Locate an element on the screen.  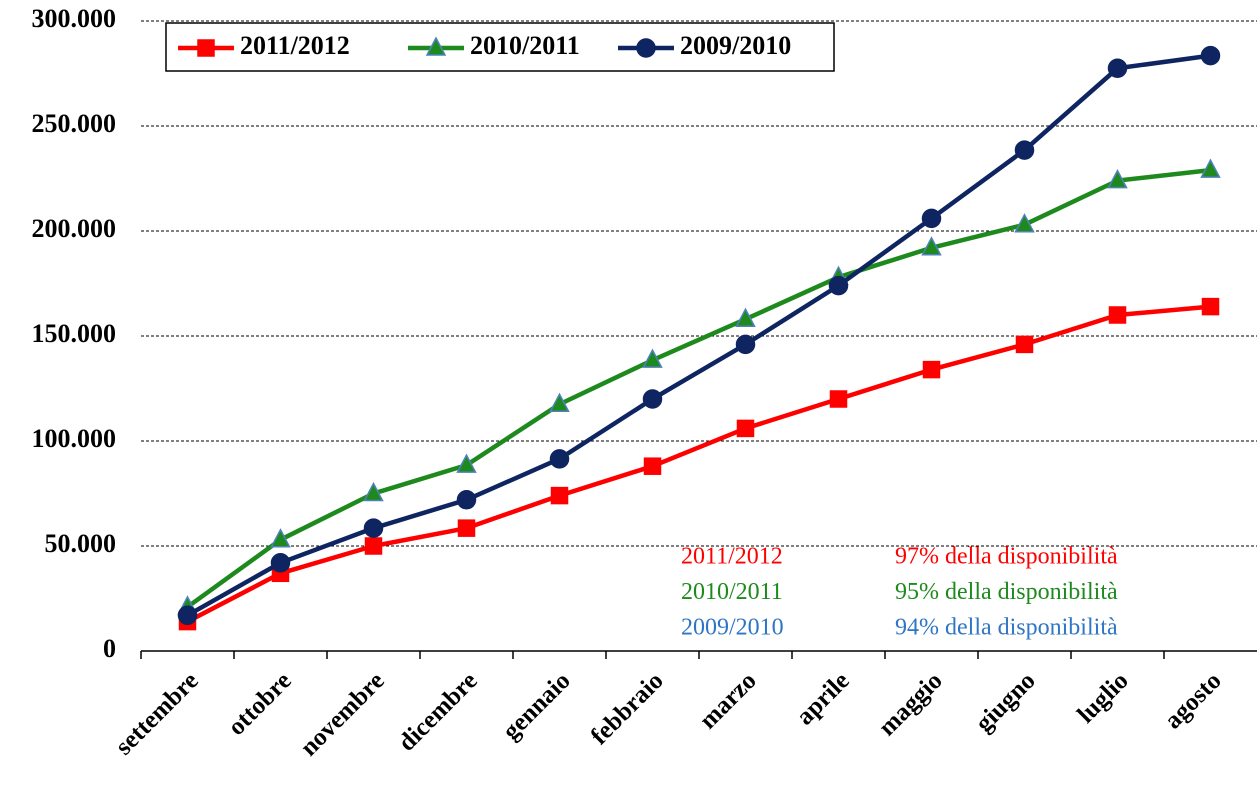
y-tick-label: 200.000 is located at coordinates (74, 228).